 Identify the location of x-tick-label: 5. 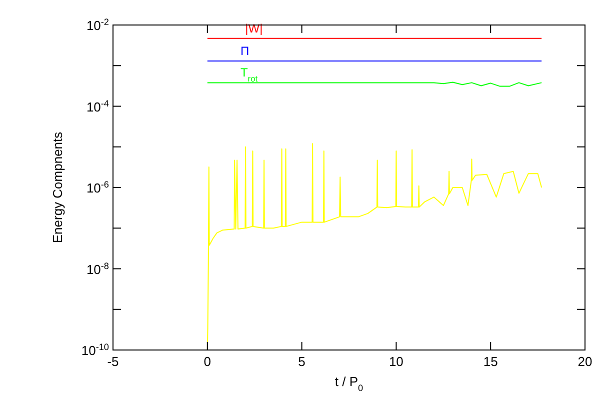
(302, 361).